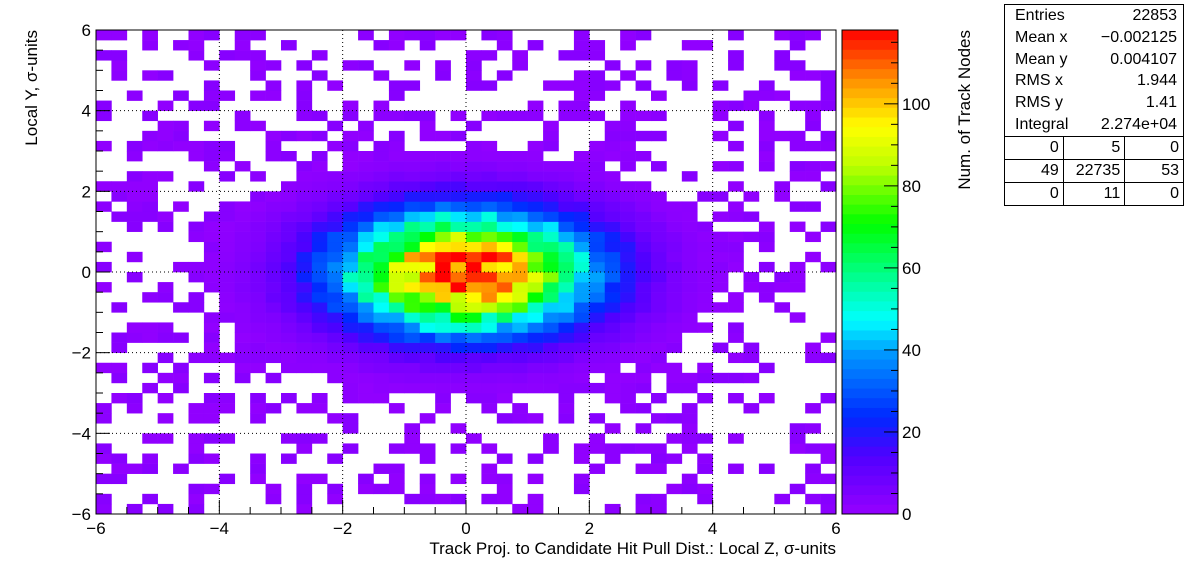  What do you see at coordinates (81, 353) in the screenshot?
I see `y-tick-label: −2` at bounding box center [81, 353].